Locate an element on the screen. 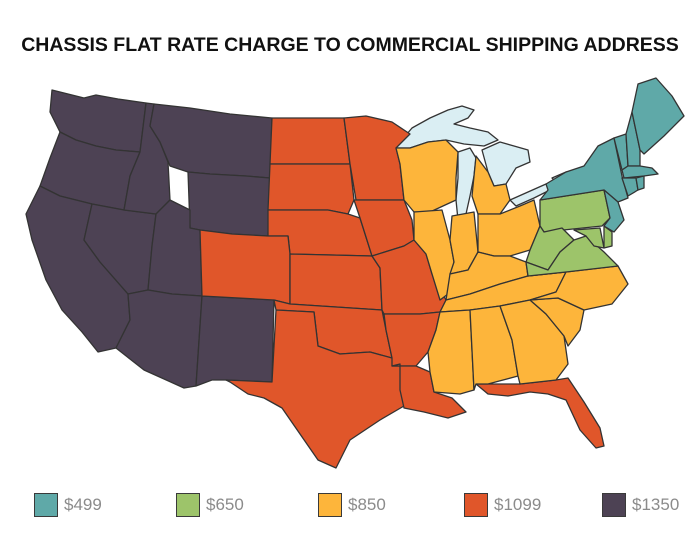  state-kansas is located at coordinates (336, 282).